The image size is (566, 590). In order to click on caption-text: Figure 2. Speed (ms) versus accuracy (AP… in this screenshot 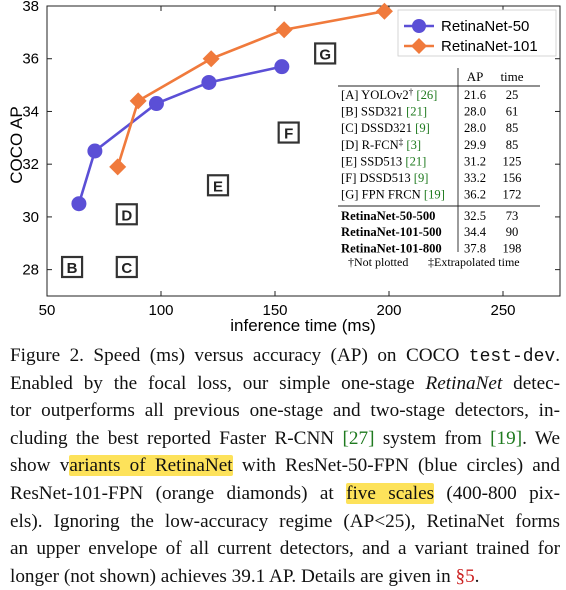, I will do `click(239, 355)`.